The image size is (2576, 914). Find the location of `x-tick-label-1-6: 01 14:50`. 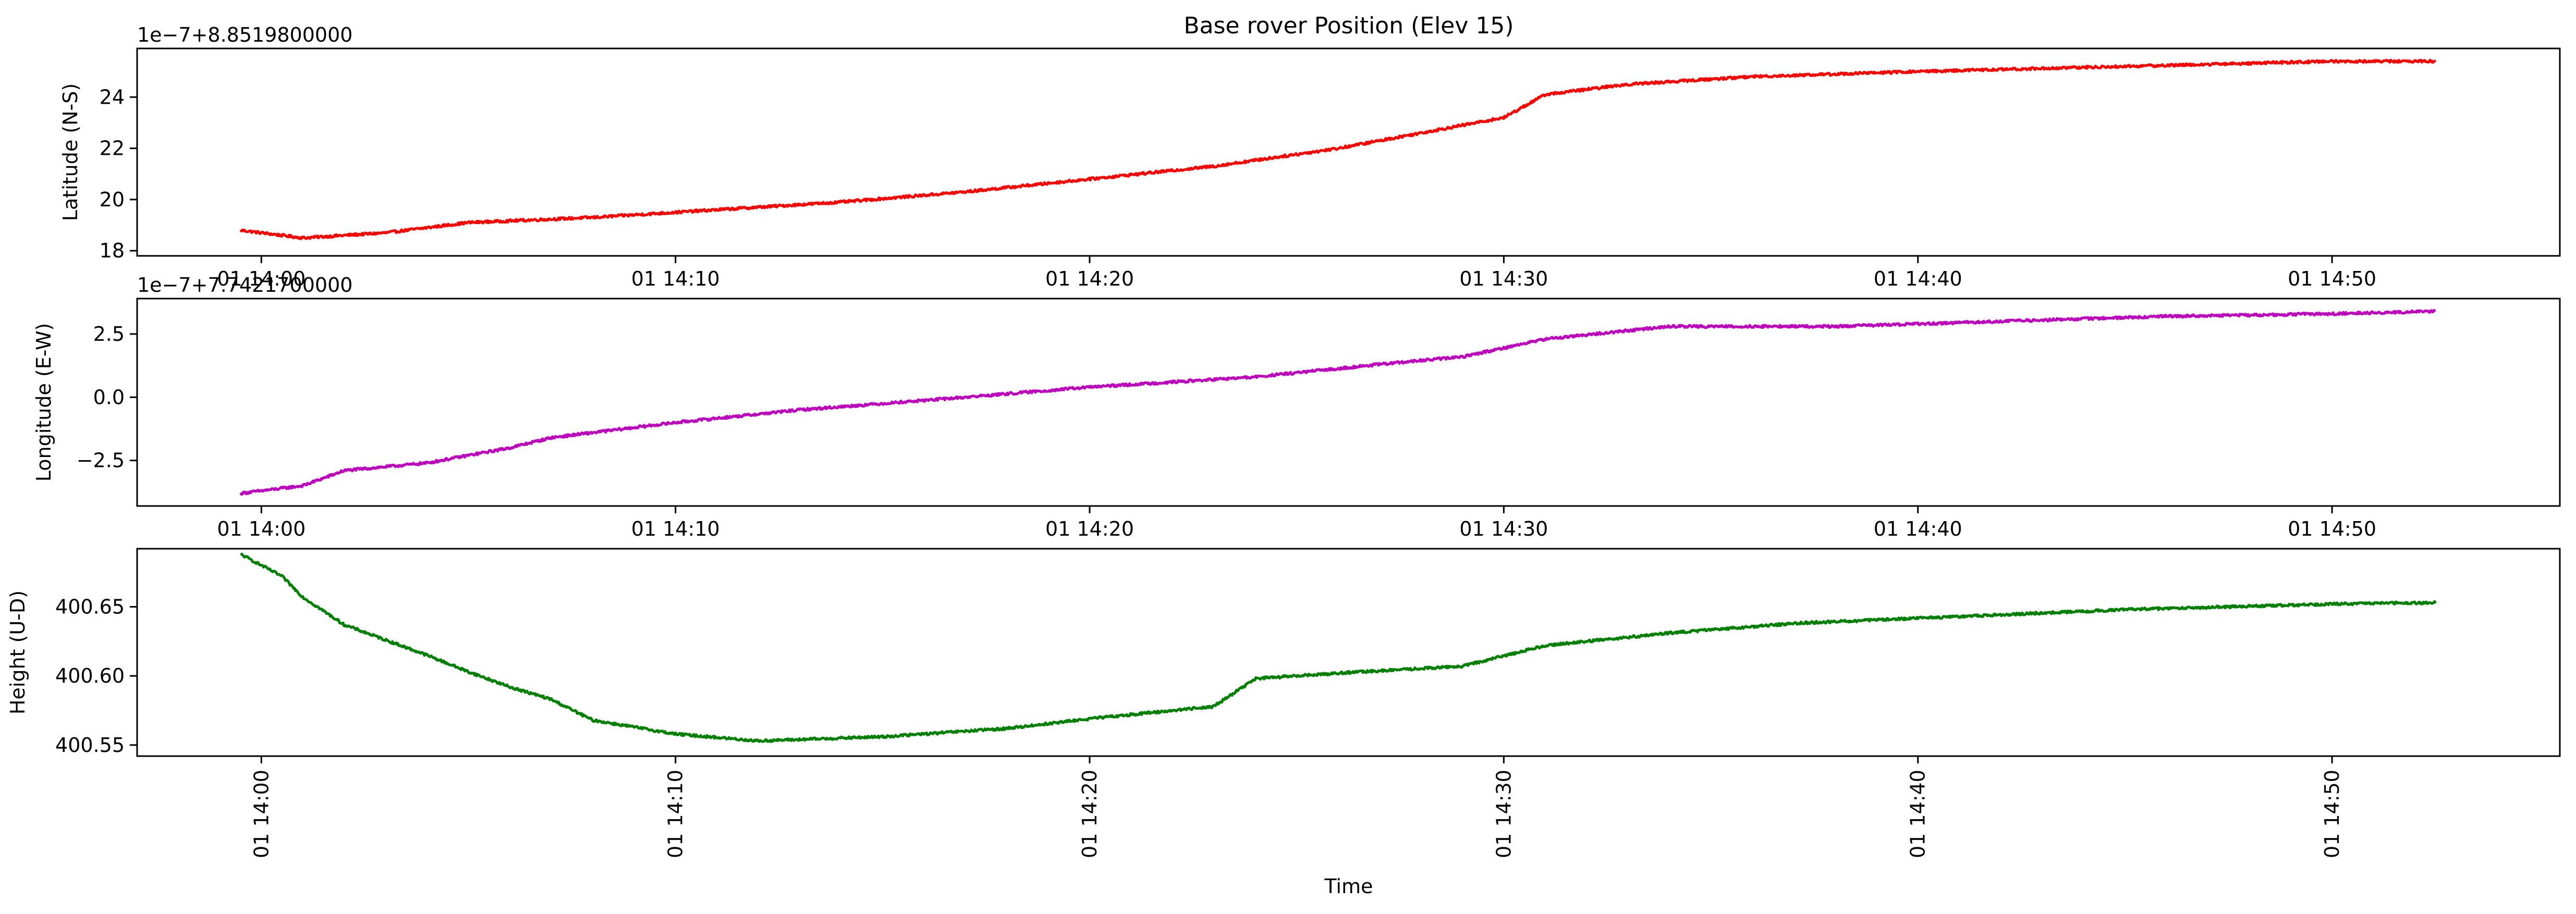

x-tick-label-1-6: 01 14:50 is located at coordinates (2332, 278).